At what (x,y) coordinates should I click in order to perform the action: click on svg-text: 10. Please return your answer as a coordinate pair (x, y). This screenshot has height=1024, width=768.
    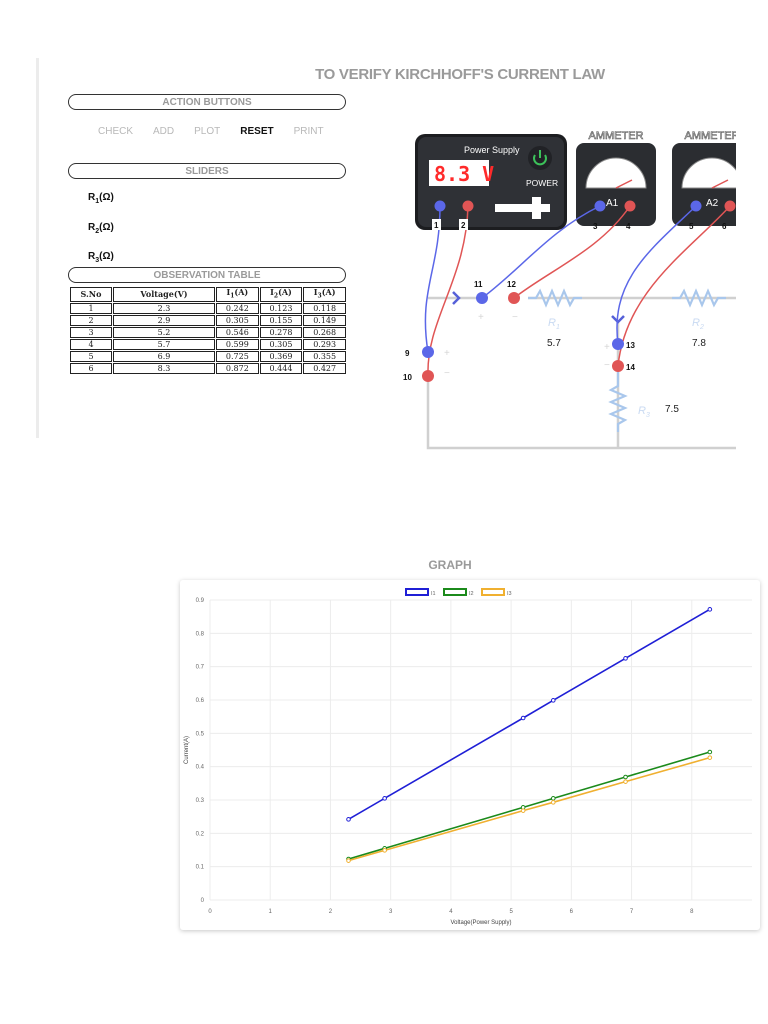
    Looking at the image, I should click on (407, 377).